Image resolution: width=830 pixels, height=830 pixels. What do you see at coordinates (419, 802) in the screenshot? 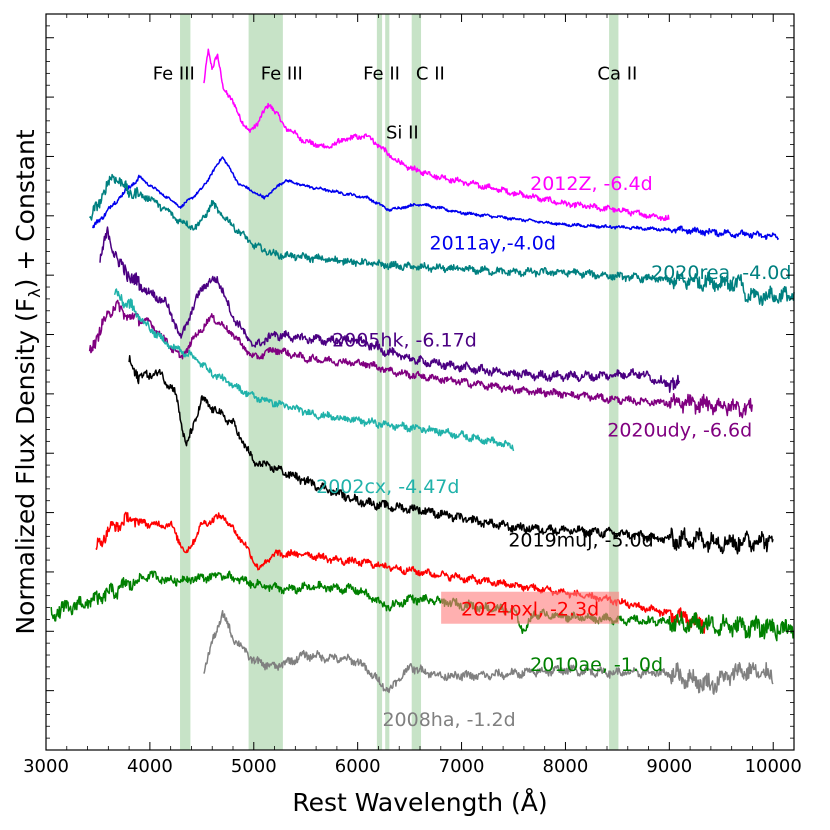
I see `x-axis-label: Rest Wavelength (Å)` at bounding box center [419, 802].